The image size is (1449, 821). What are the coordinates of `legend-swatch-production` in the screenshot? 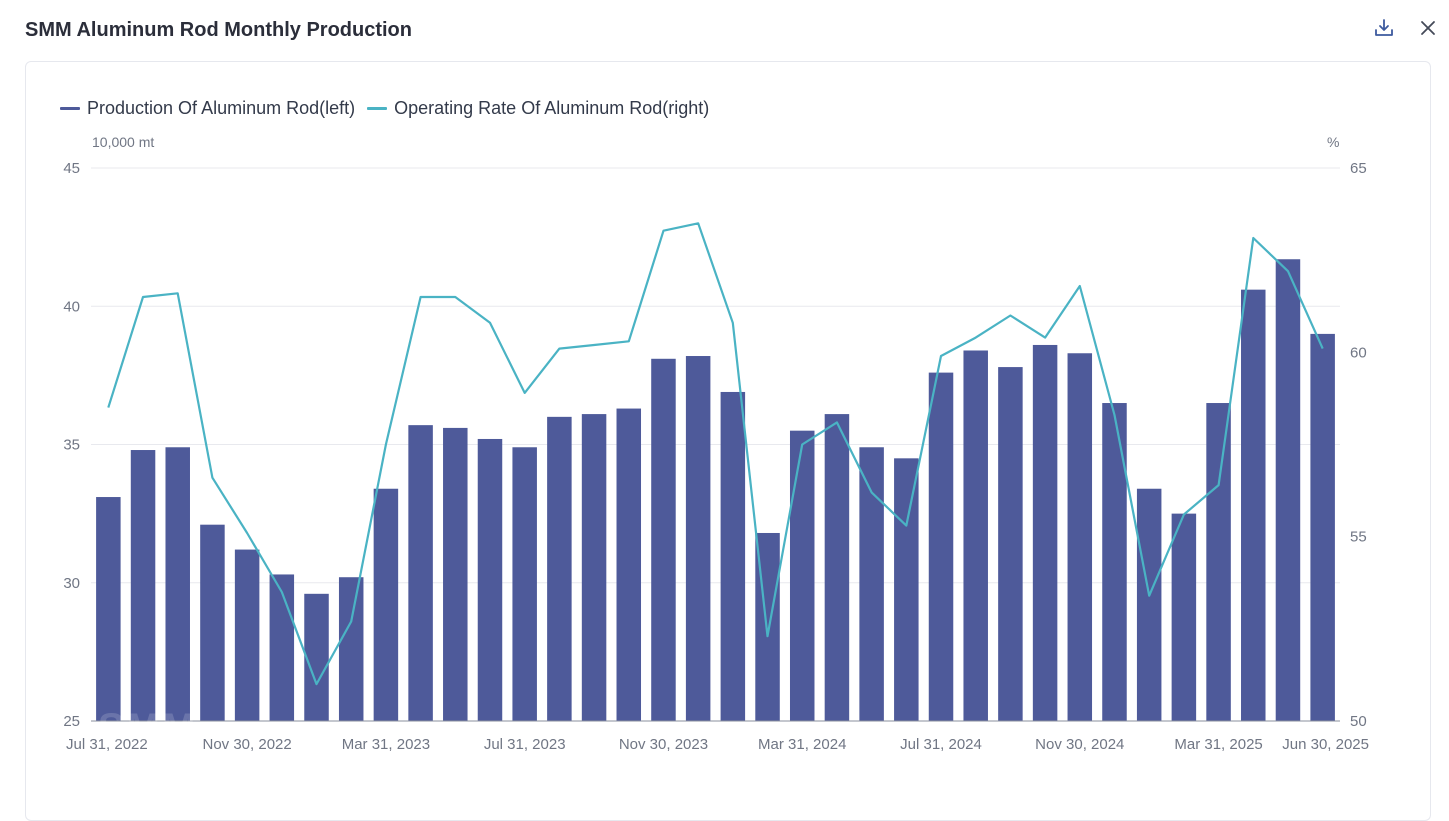 It's located at (70, 108).